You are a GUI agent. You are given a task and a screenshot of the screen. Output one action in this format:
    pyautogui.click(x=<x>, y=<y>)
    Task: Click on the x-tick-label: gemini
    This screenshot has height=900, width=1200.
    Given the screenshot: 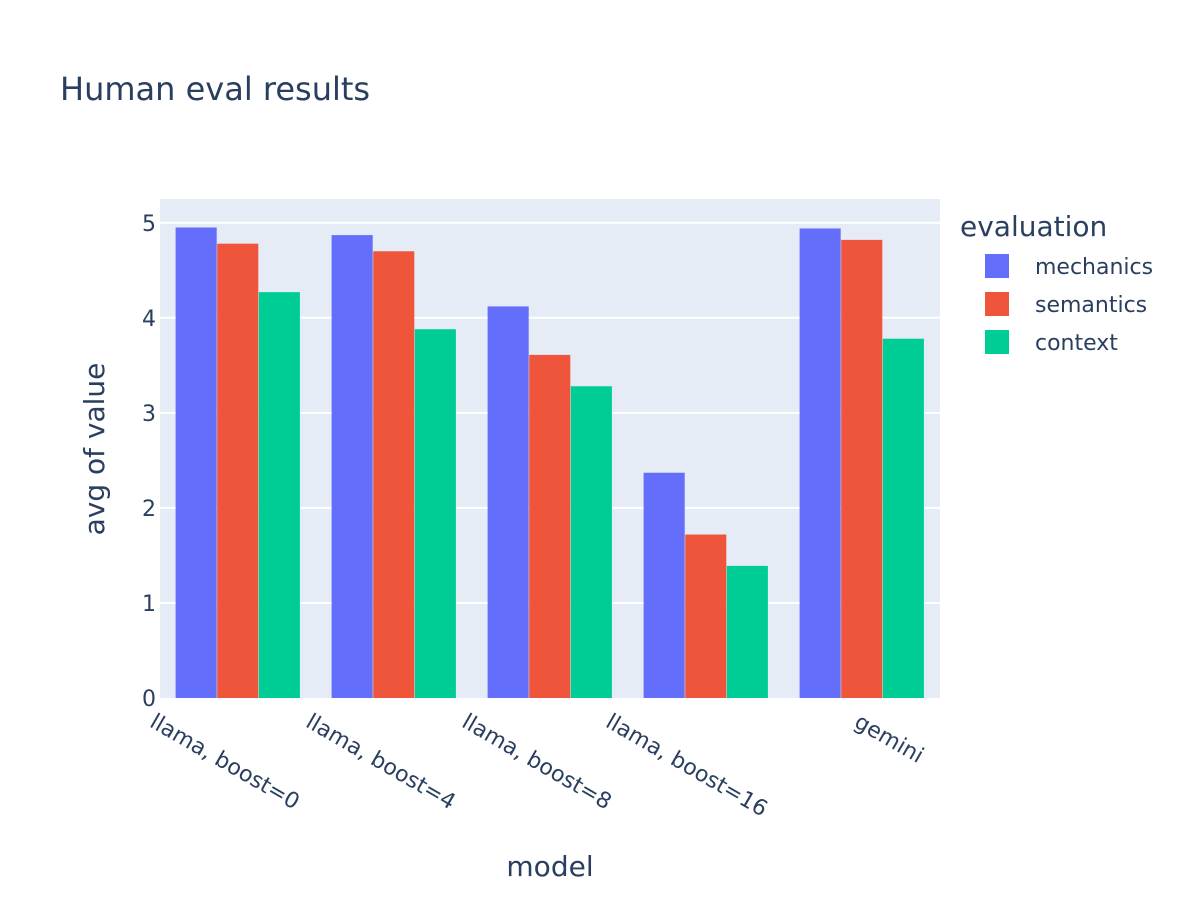 What is the action you would take?
    pyautogui.click(x=889, y=739)
    